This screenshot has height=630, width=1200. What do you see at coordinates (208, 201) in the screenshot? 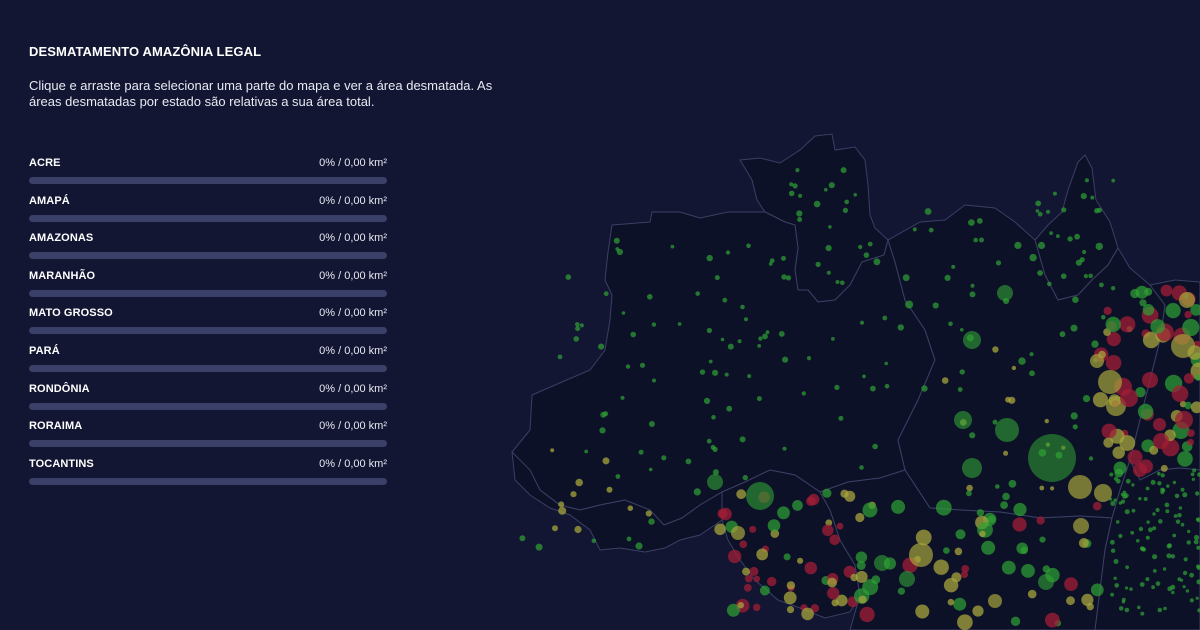
I see `state-row-header: AMAPÁ 0% / 0,00 km²` at bounding box center [208, 201].